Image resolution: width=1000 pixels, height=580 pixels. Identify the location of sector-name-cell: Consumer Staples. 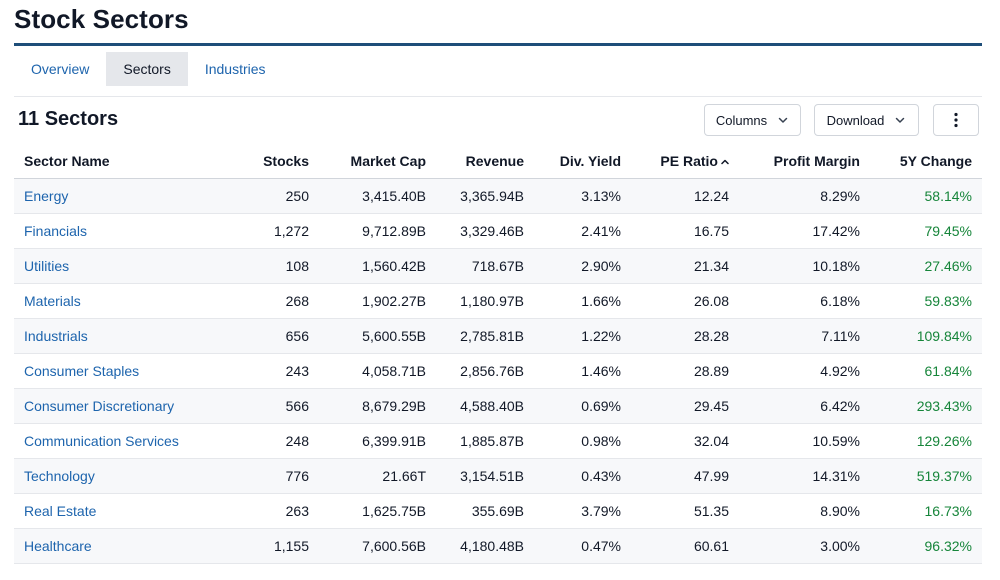
(116, 371).